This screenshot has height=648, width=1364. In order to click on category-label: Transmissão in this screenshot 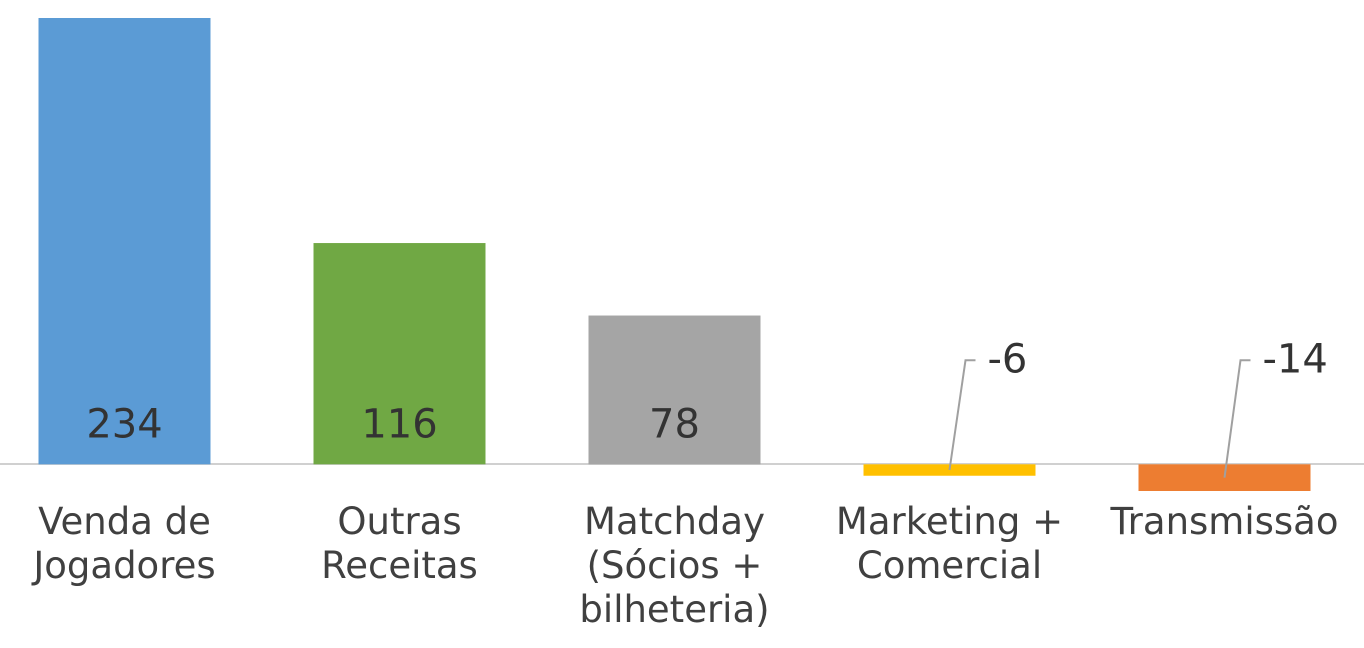, I will do `click(1224, 521)`.